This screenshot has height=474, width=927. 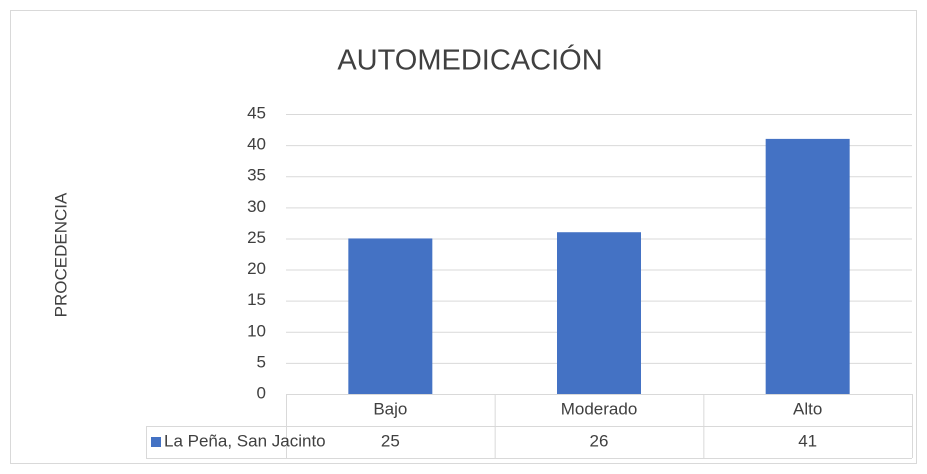 I want to click on x-tick-label: Bajo, so click(x=390, y=408).